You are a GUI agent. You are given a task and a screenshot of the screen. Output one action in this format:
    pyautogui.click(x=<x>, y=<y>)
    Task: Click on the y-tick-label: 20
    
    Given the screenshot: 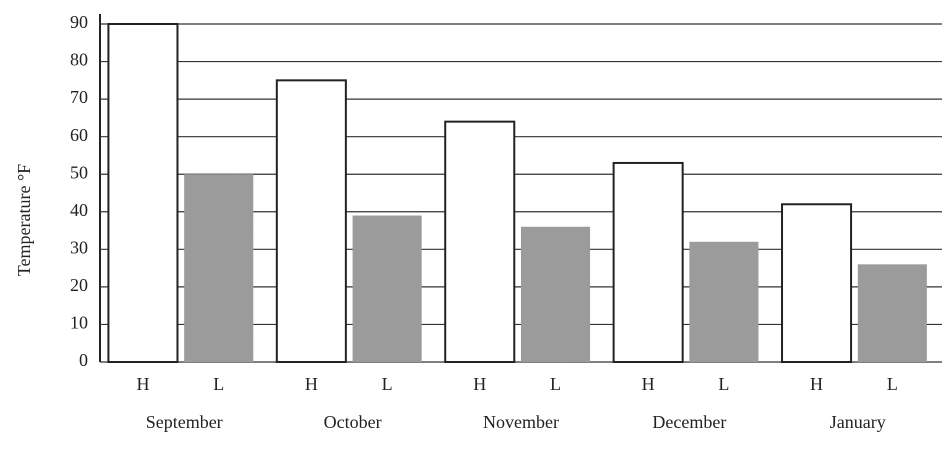 What is the action you would take?
    pyautogui.click(x=79, y=285)
    